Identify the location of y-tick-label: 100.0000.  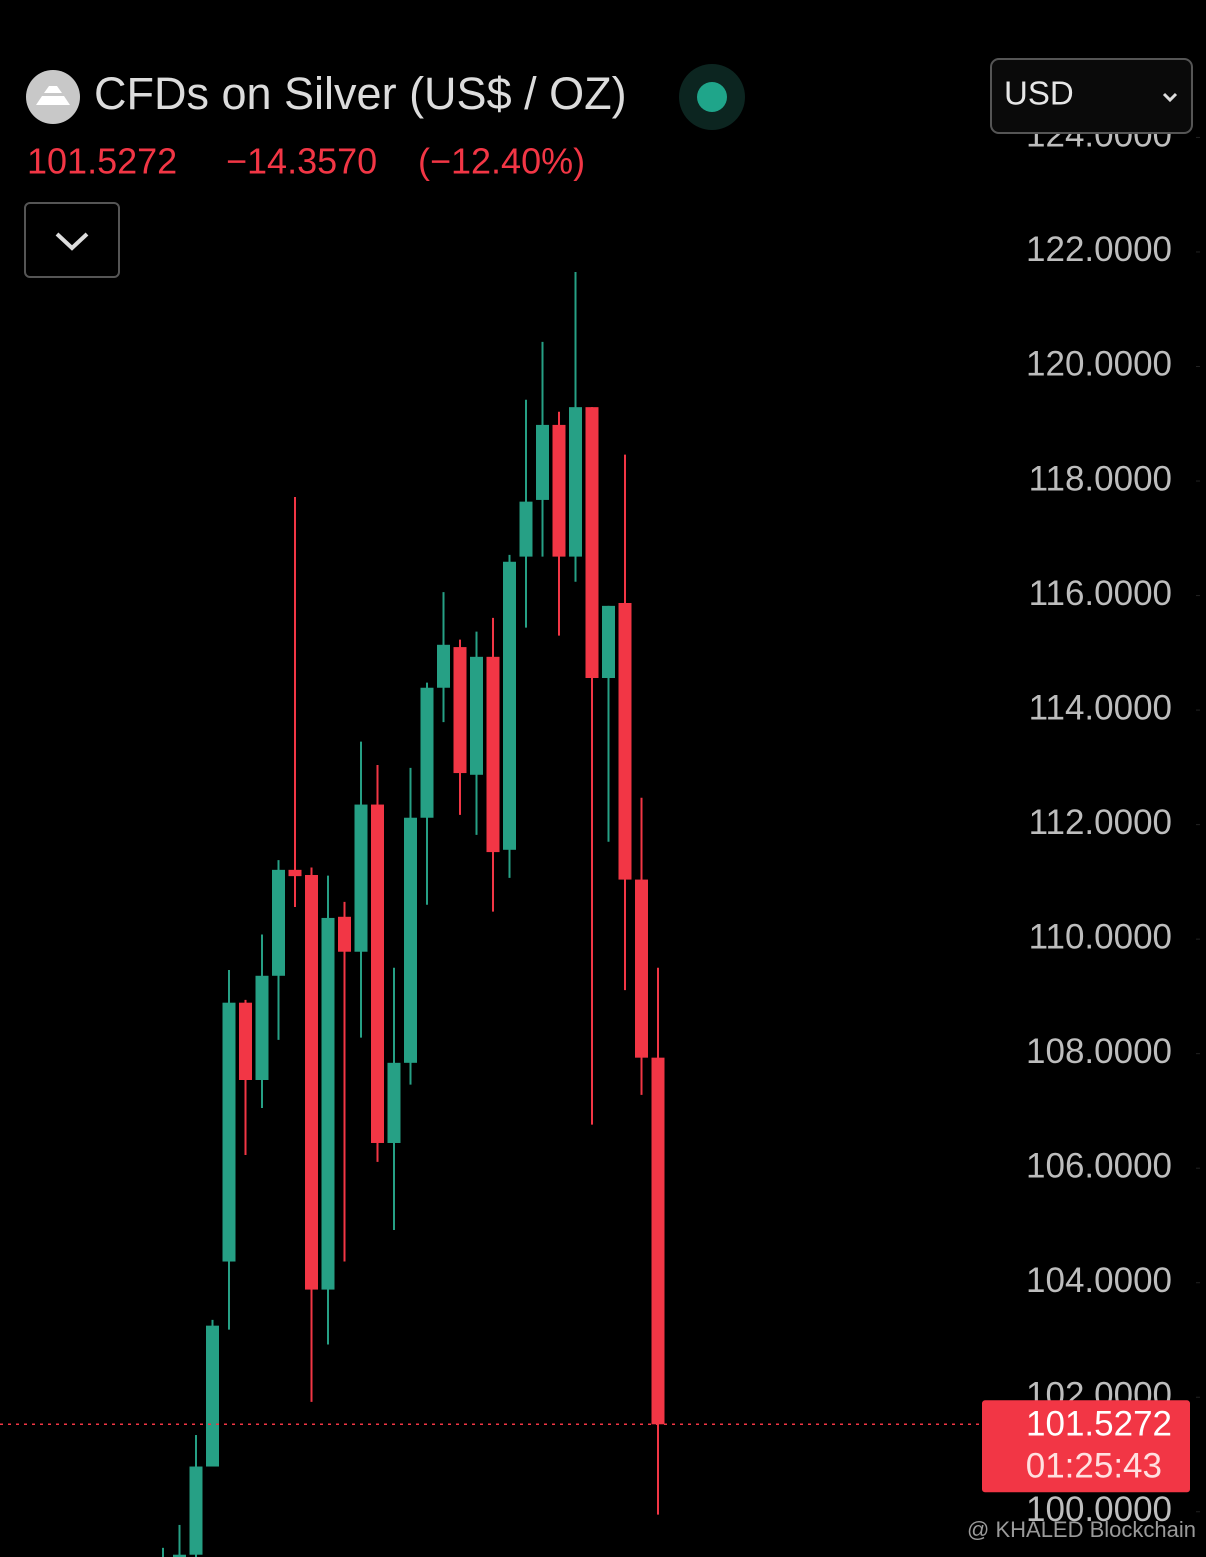
(1099, 1509).